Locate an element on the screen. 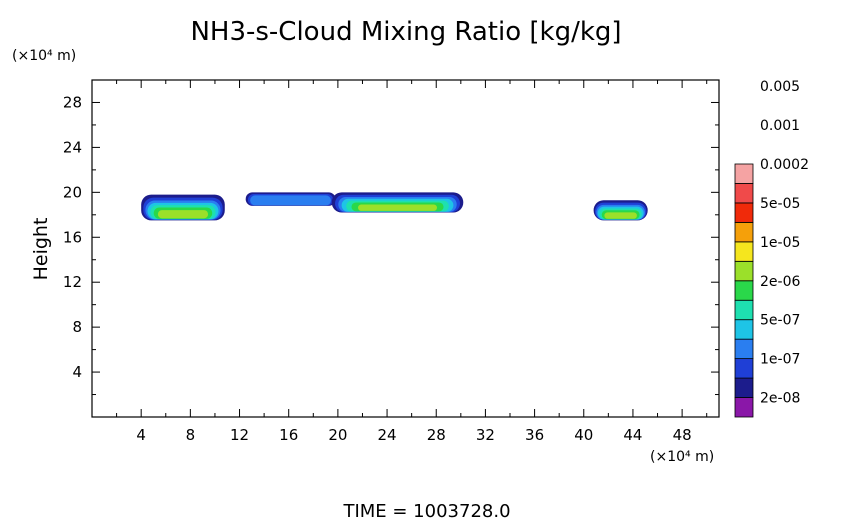  x-tick-label: 28 is located at coordinates (436, 435).